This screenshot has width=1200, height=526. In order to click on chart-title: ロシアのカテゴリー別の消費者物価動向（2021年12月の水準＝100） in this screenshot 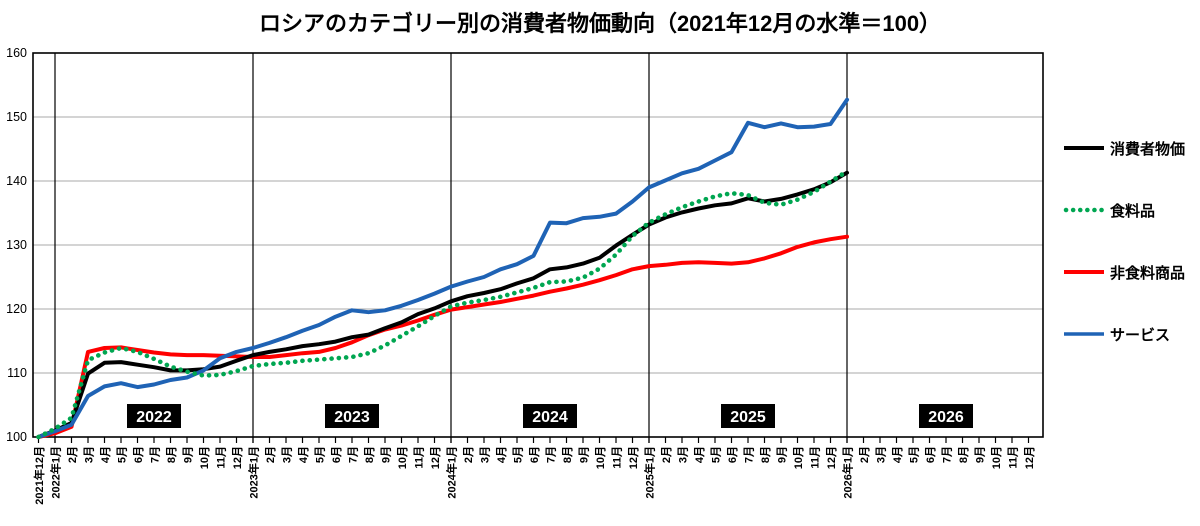, I will do `click(600, 23)`.